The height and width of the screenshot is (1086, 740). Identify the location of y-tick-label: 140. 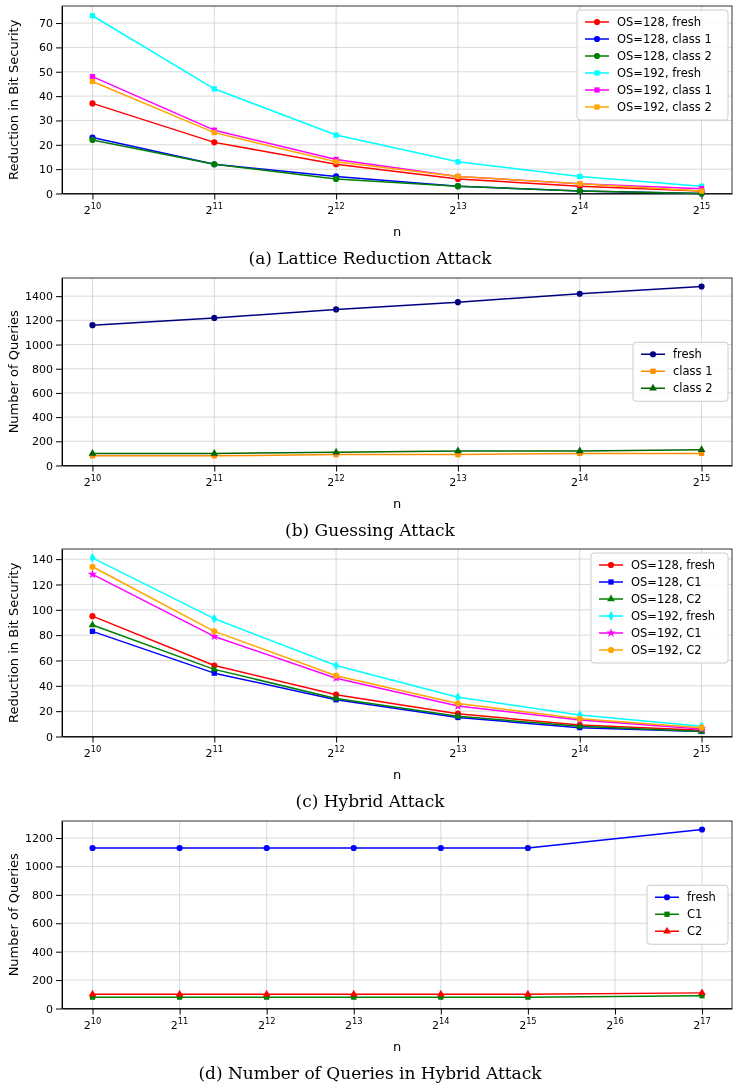
(42, 560).